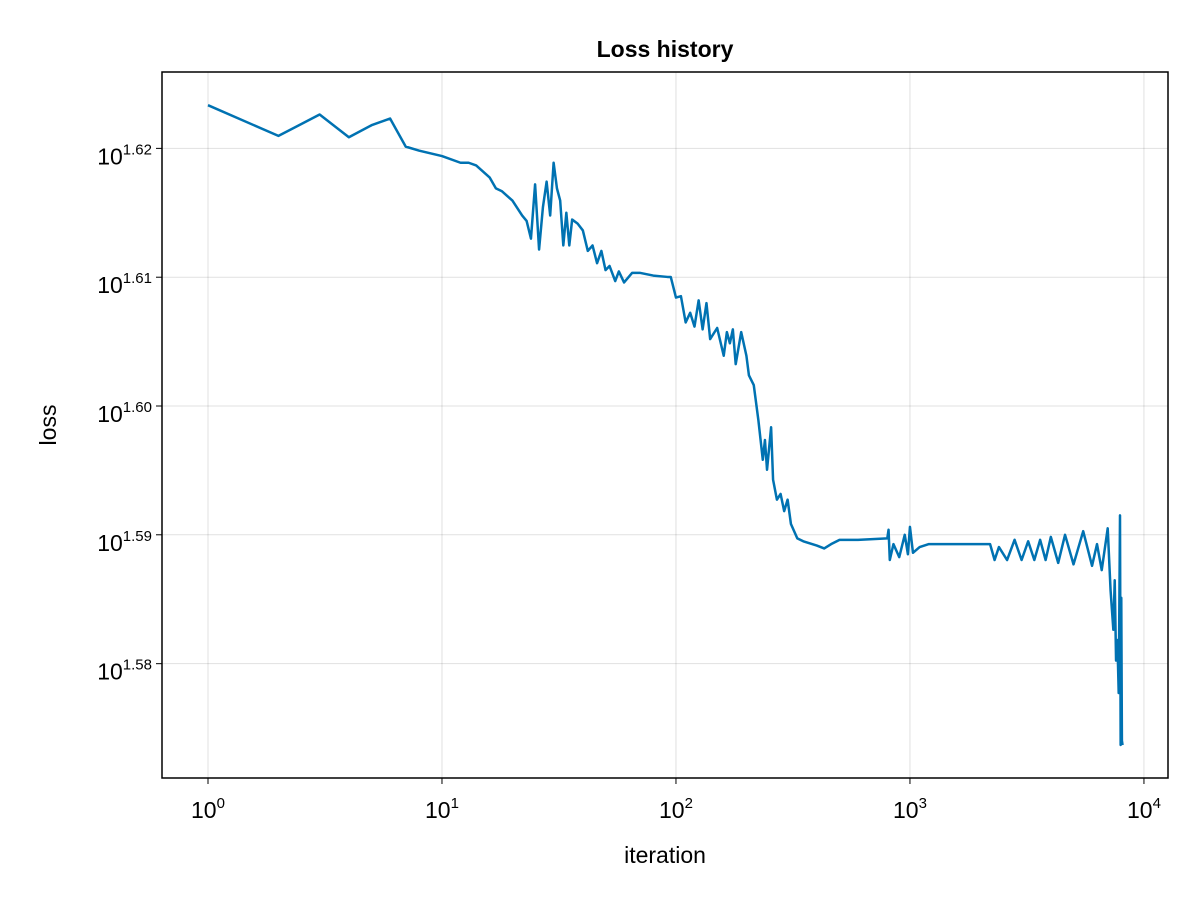 The height and width of the screenshot is (900, 1200). What do you see at coordinates (137, 665) in the screenshot?
I see `tick-exponent: 1.58` at bounding box center [137, 665].